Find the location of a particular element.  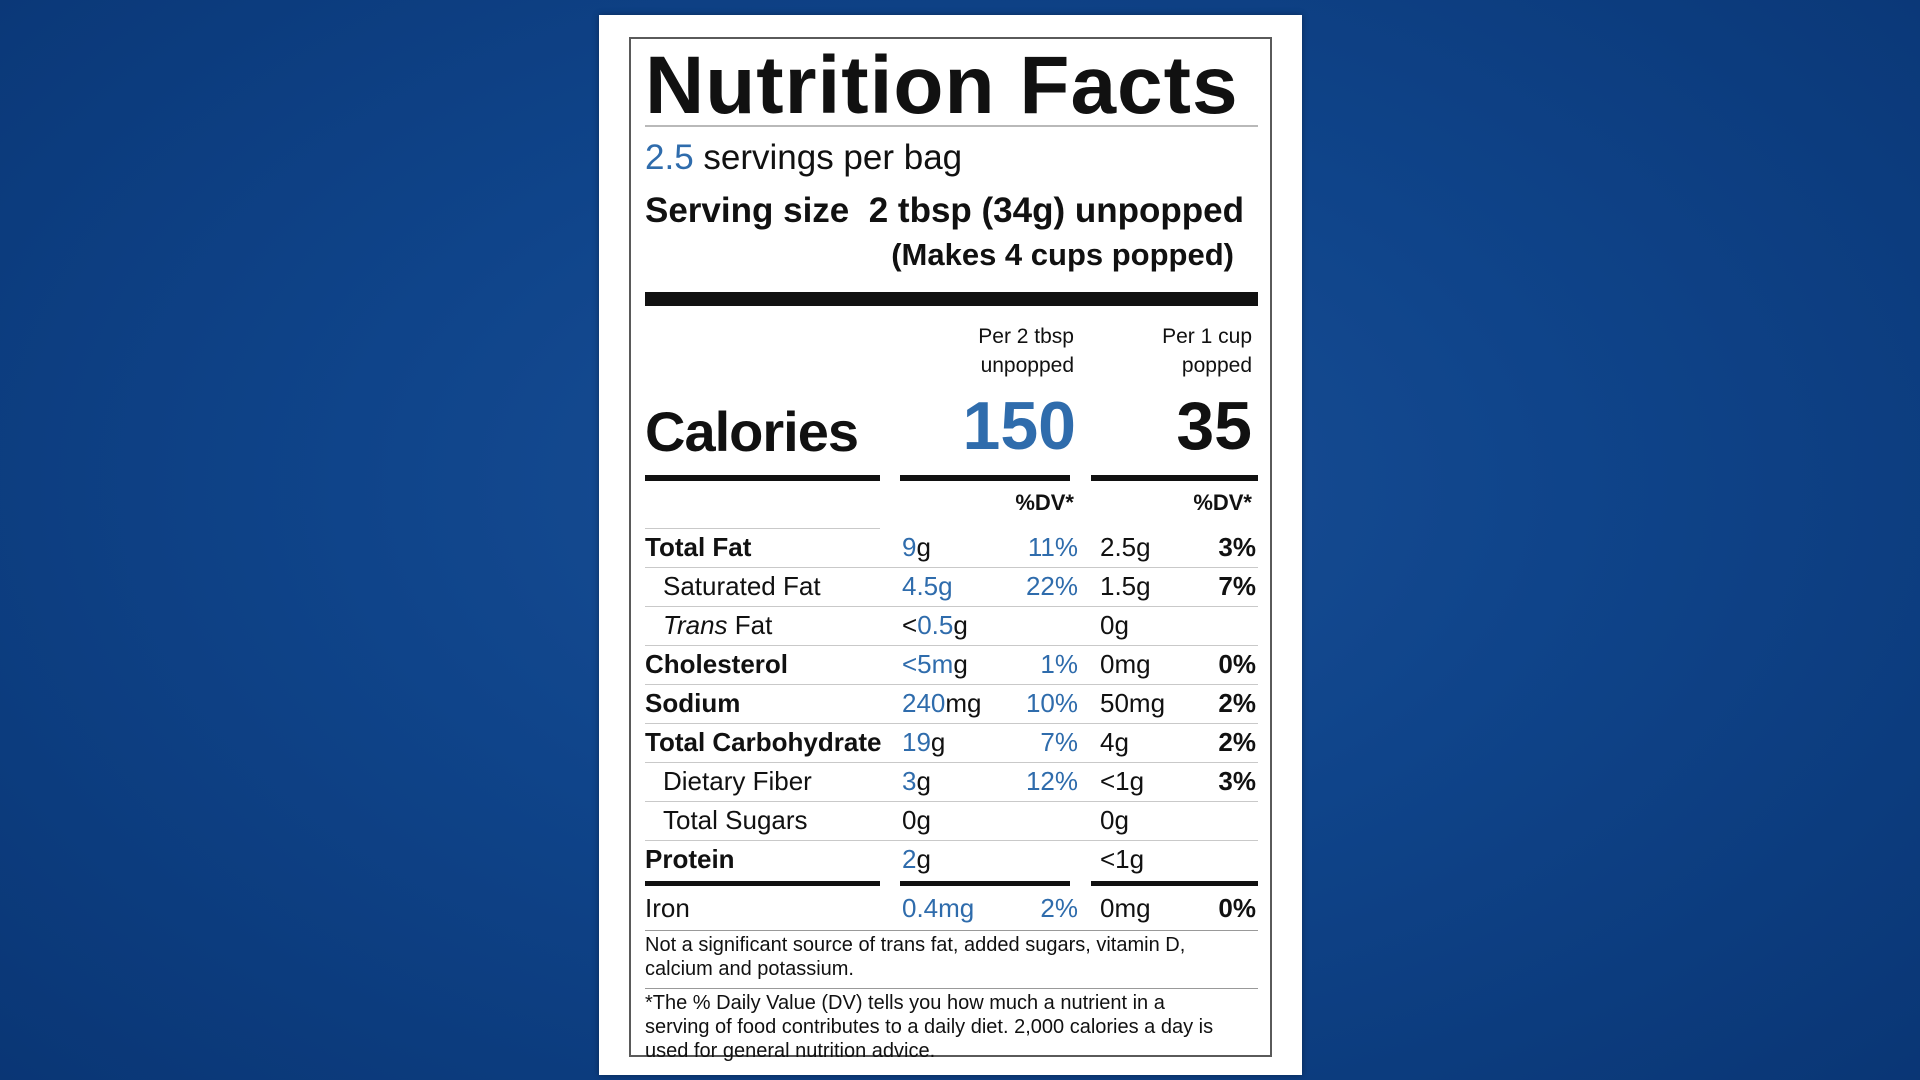

table-row: Total Carbohydrate 19g 7% 4g 2% is located at coordinates (952, 742).